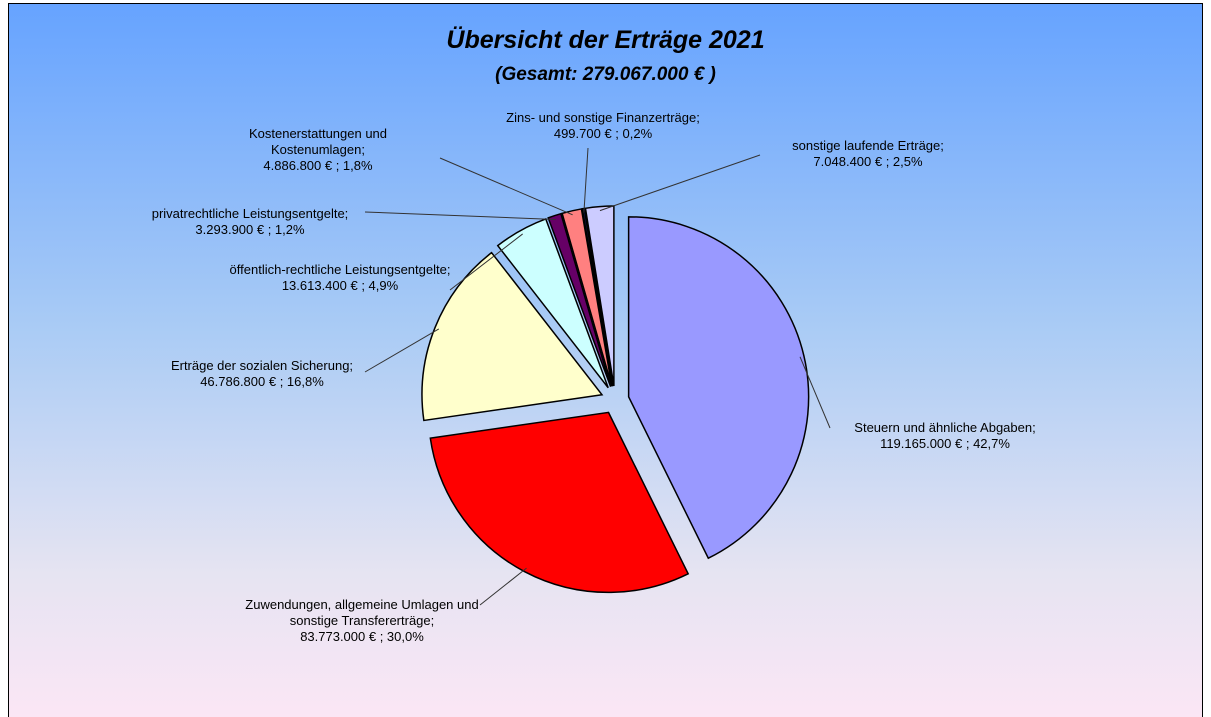 This screenshot has width=1211, height=717. Describe the element at coordinates (605, 40) in the screenshot. I see `chart-title: Übersicht der Erträge 2021` at that location.